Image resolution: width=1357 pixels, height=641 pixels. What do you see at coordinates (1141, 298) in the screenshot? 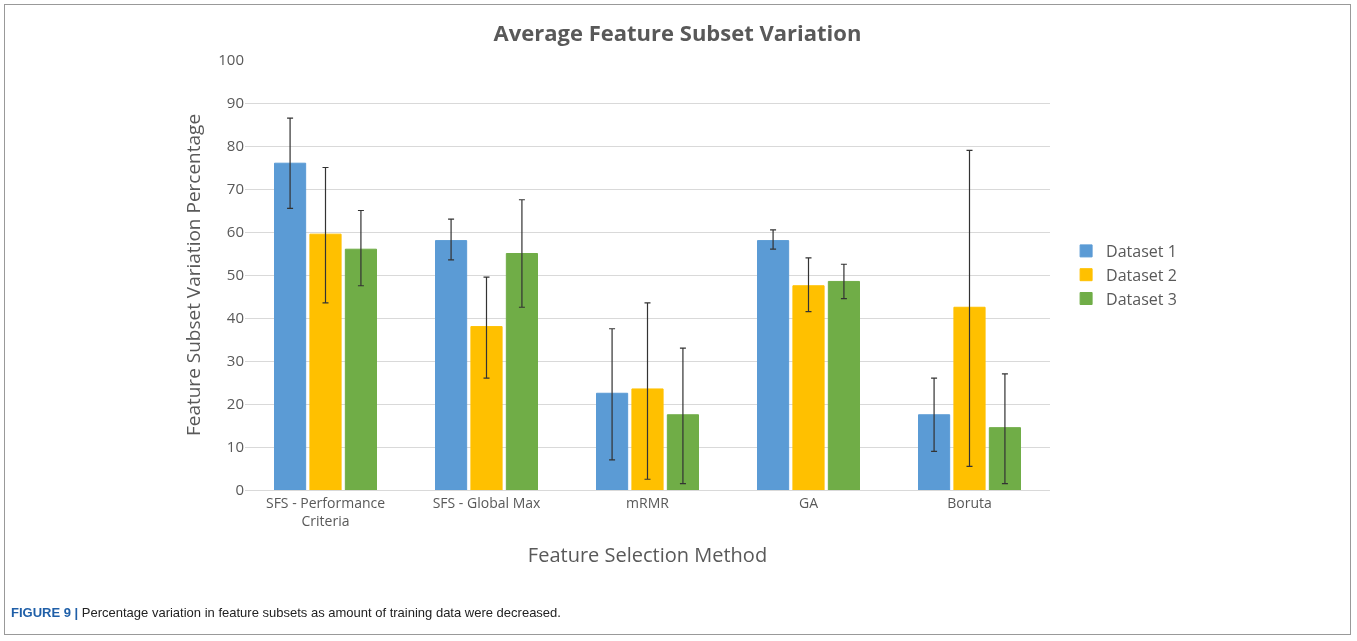
I see `legend-label: Dataset 3` at bounding box center [1141, 298].